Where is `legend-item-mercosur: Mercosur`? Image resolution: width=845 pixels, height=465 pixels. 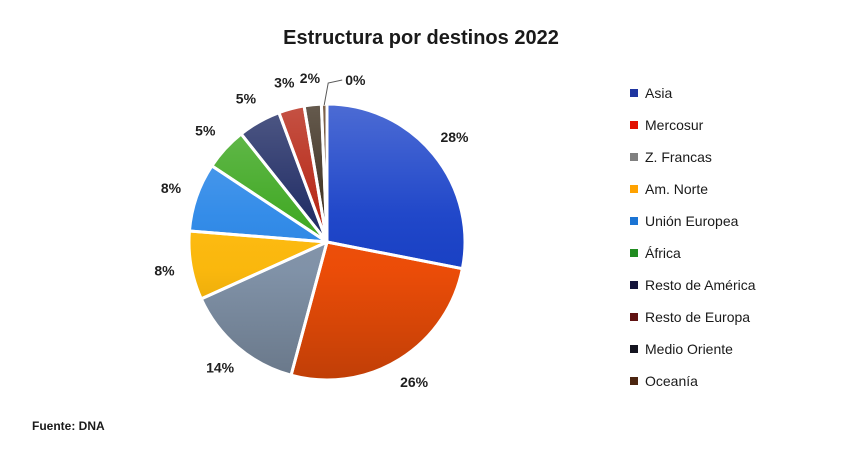
legend-item-mercosur: Mercosur is located at coordinates (693, 125).